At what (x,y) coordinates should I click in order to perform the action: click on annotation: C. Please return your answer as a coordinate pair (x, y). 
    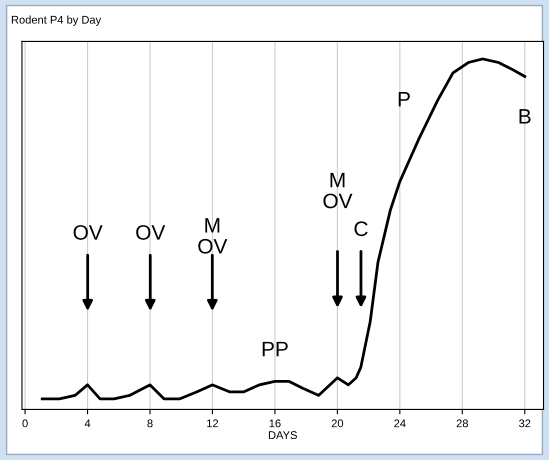
    Looking at the image, I should click on (361, 228).